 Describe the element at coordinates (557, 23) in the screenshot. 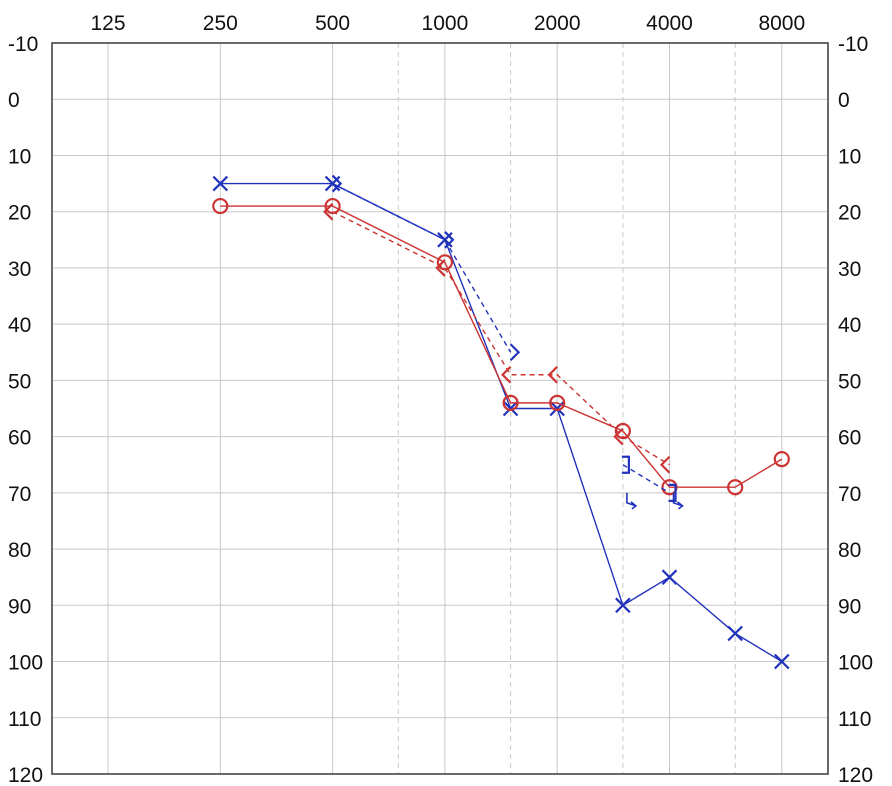

I see `x-tick-label: 2000` at that location.